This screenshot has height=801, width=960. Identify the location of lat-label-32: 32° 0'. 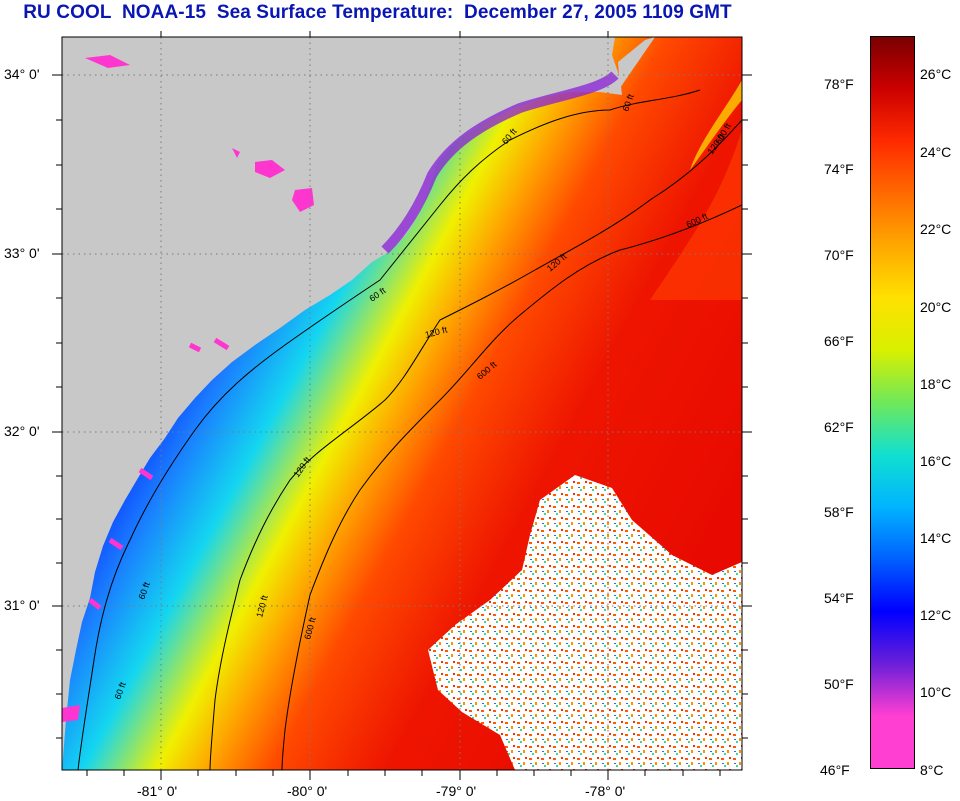
(22, 431).